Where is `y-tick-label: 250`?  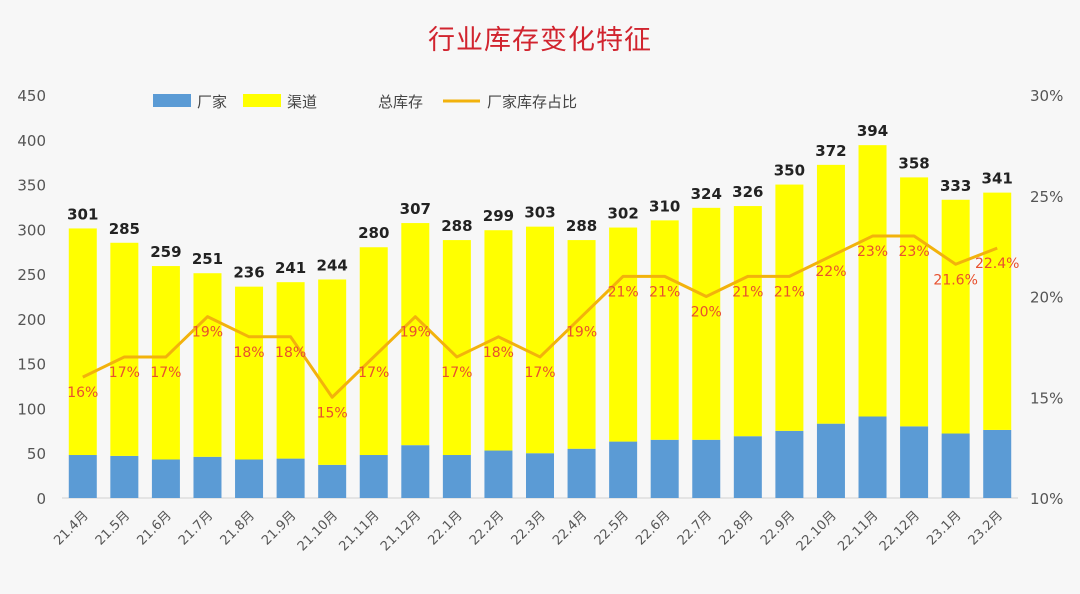
y-tick-label: 250 is located at coordinates (31, 275).